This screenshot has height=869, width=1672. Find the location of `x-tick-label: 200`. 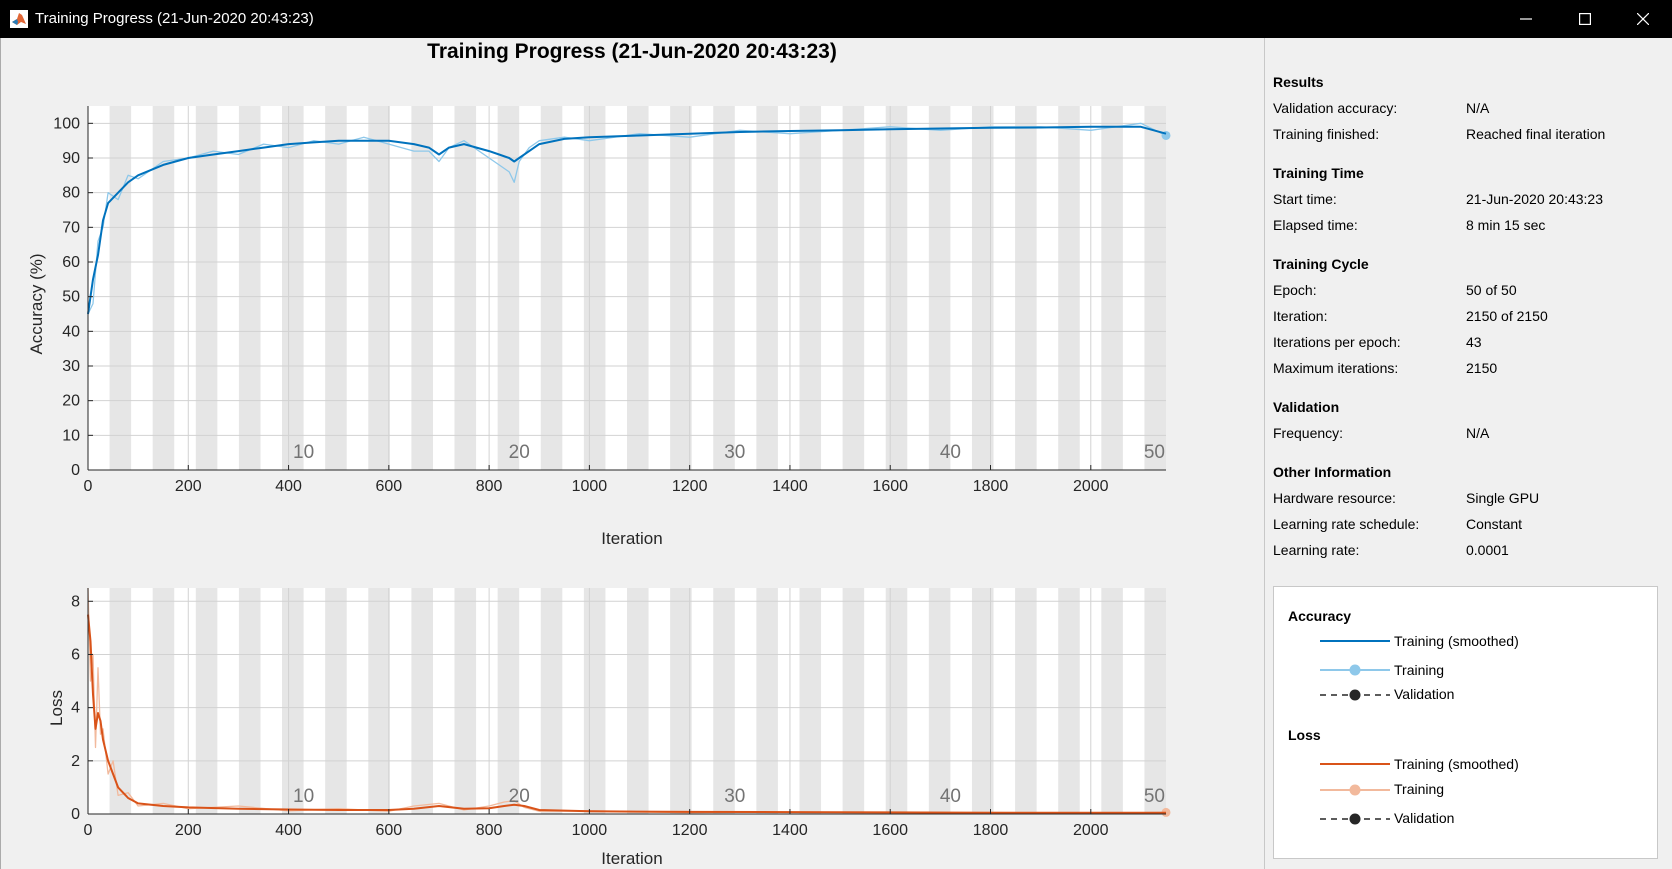

x-tick-label: 200 is located at coordinates (188, 830).